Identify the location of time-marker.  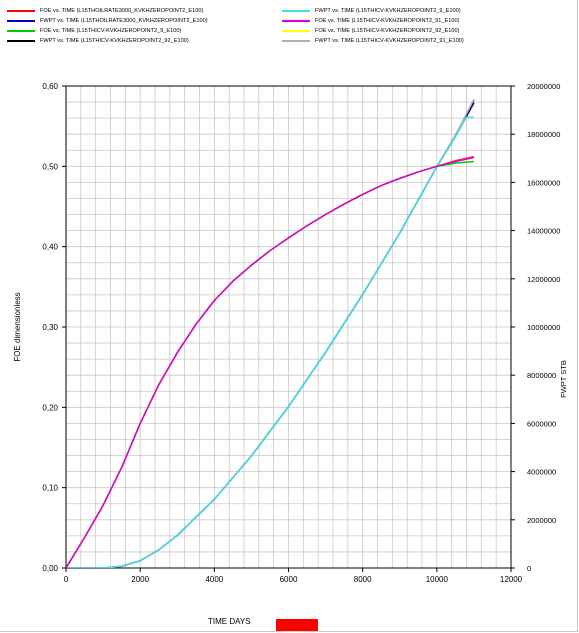
(297, 625).